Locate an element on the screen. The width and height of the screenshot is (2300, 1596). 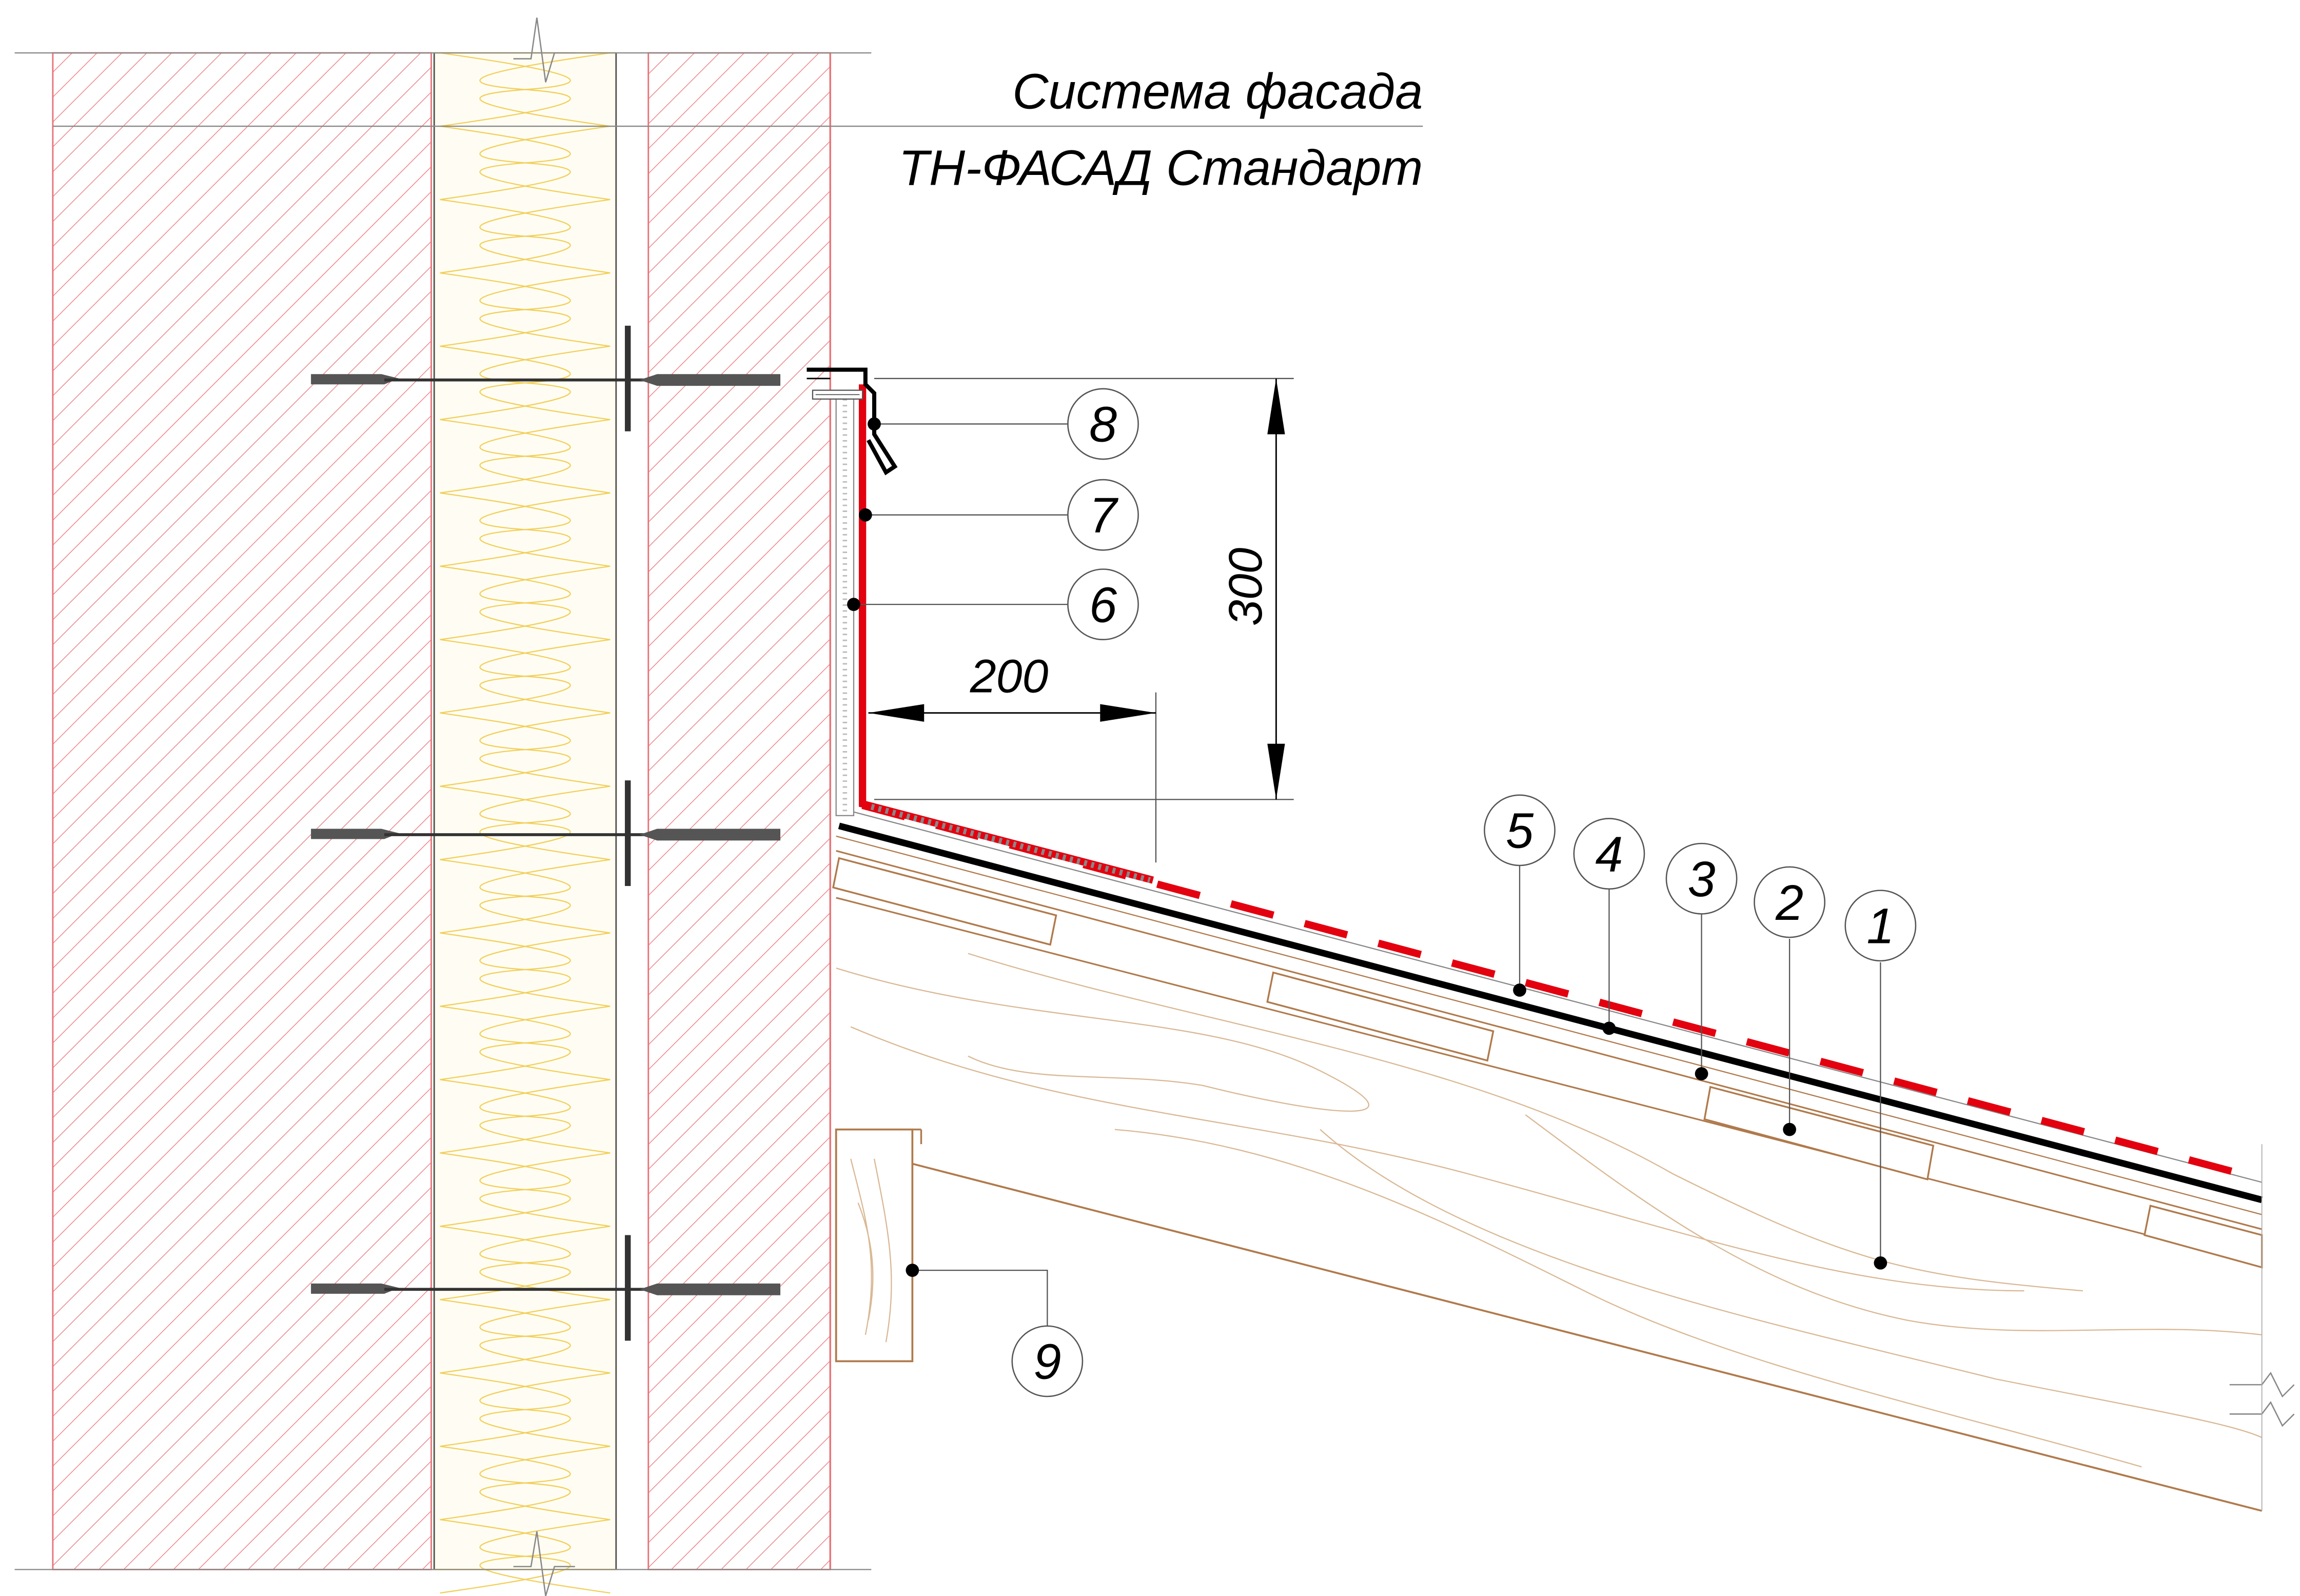
callout-5: 5 is located at coordinates (1520, 830).